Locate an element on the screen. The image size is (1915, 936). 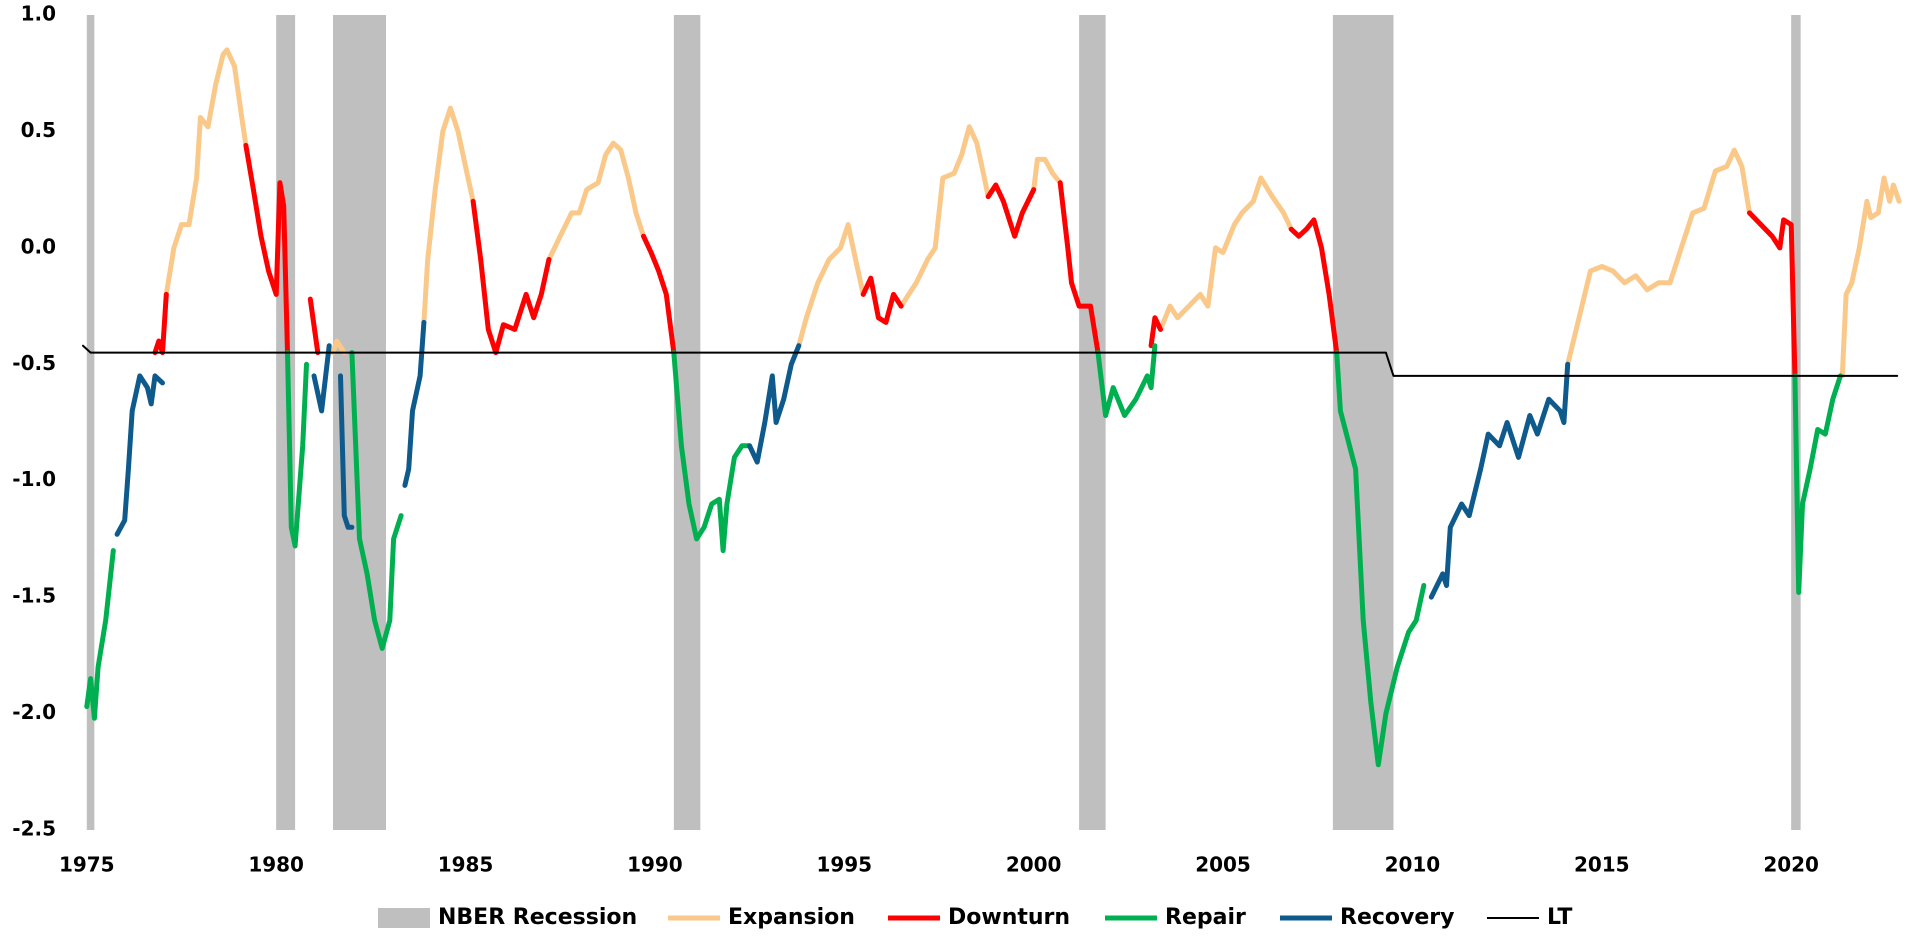
legend-label: Repair is located at coordinates (1205, 917).